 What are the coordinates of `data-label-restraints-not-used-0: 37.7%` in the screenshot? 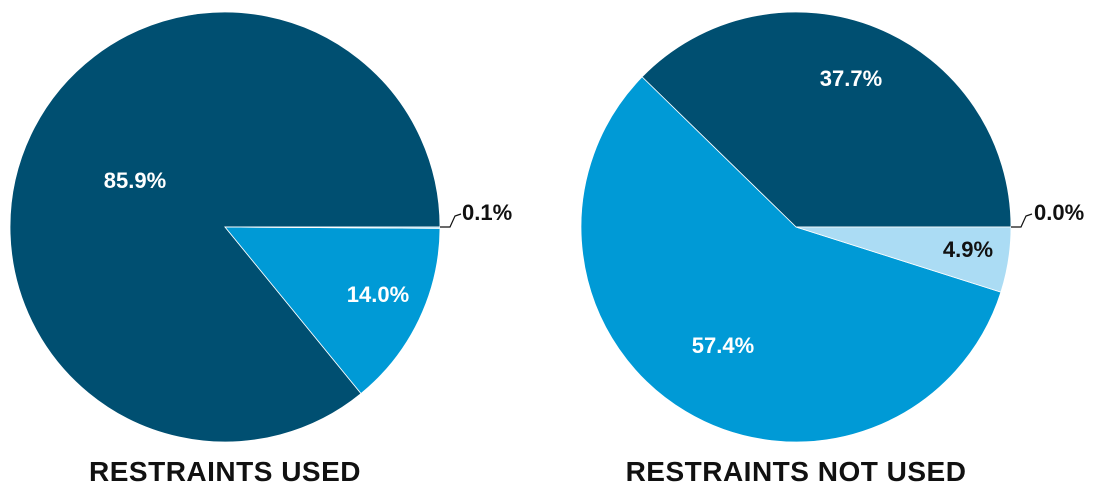 It's located at (851, 78).